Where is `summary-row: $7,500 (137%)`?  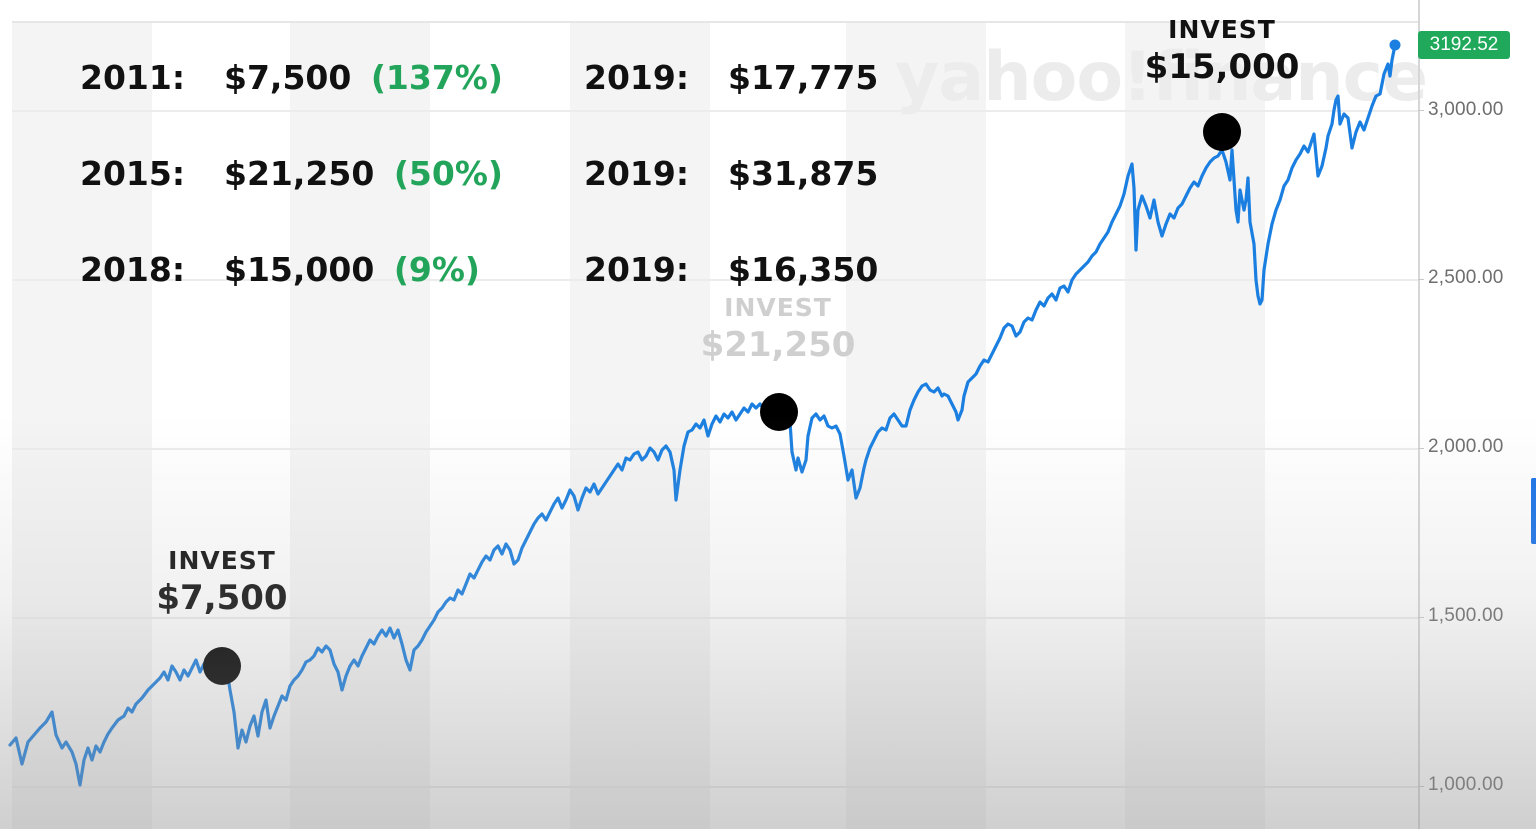 summary-row: $7,500 (137%) is located at coordinates (363, 78).